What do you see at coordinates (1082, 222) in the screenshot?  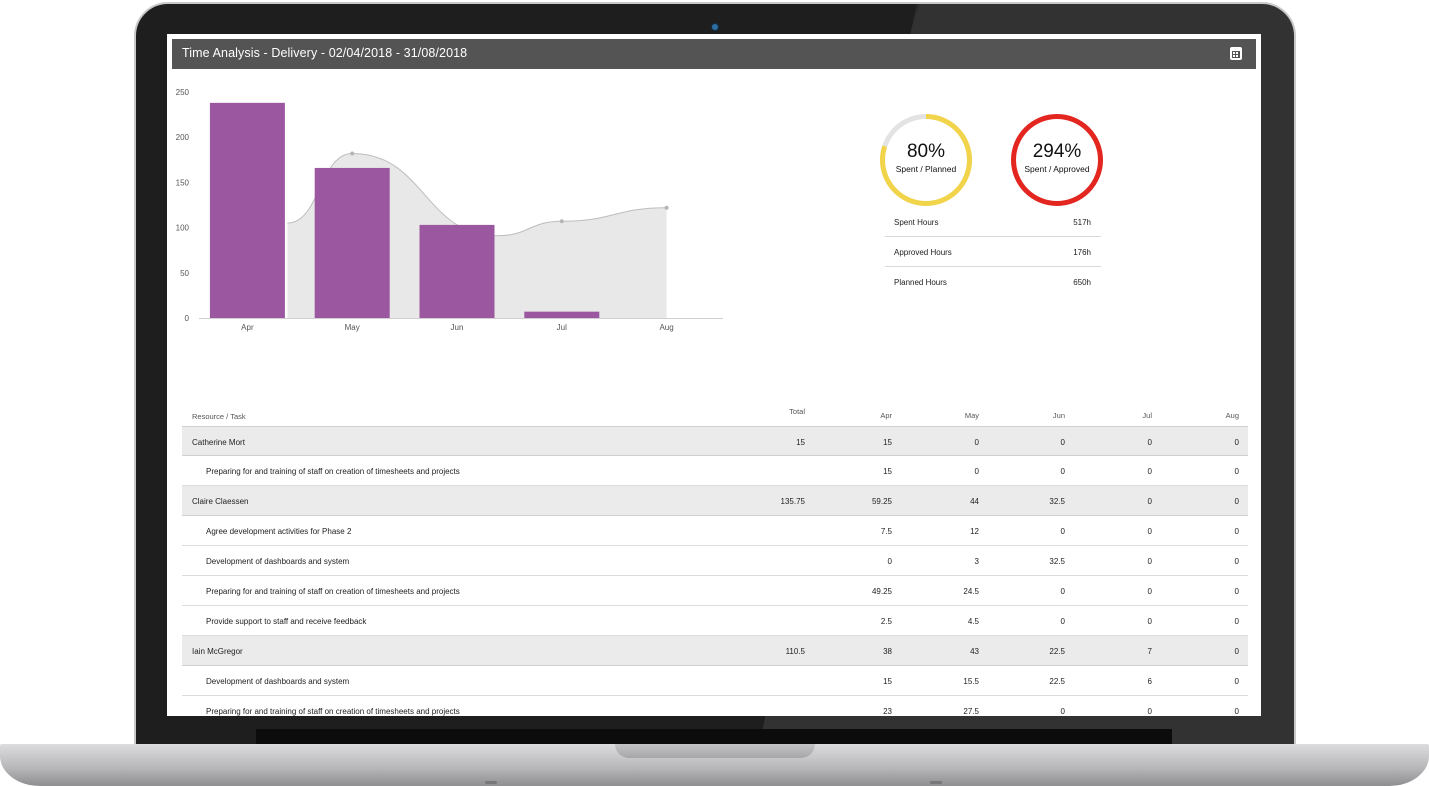 I see `summary-value: 517h` at bounding box center [1082, 222].